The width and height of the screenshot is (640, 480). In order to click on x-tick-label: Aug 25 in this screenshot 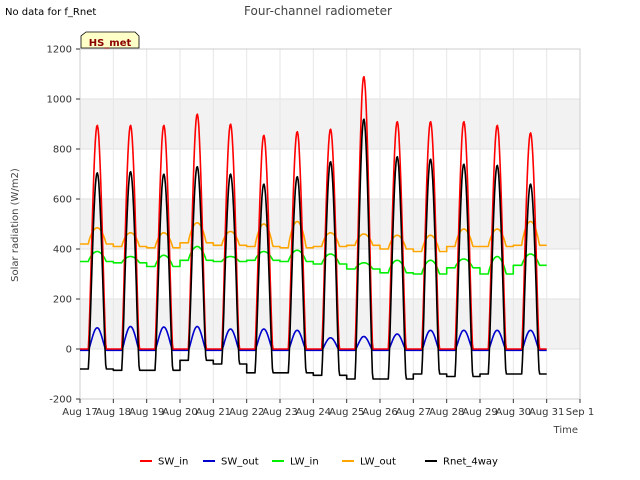, I will do `click(346, 412)`.